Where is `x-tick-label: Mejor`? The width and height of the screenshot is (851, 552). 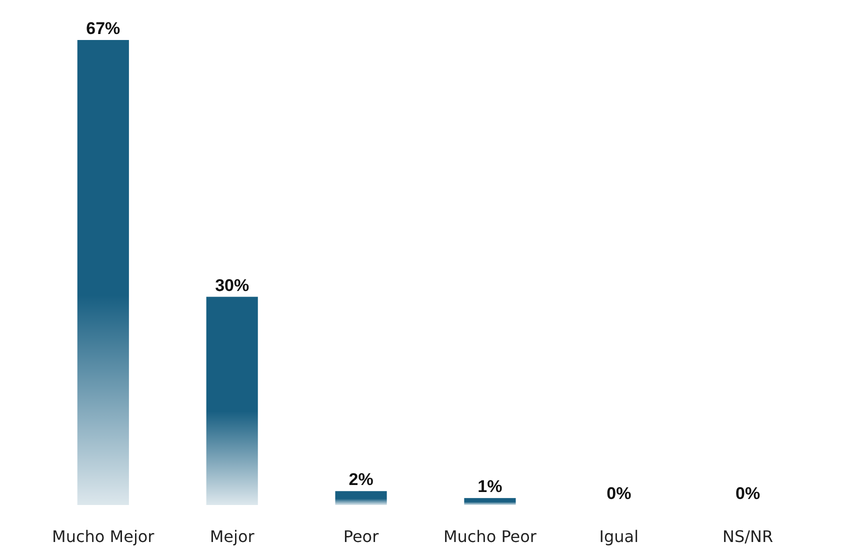
x-tick-label: Mejor is located at coordinates (232, 536).